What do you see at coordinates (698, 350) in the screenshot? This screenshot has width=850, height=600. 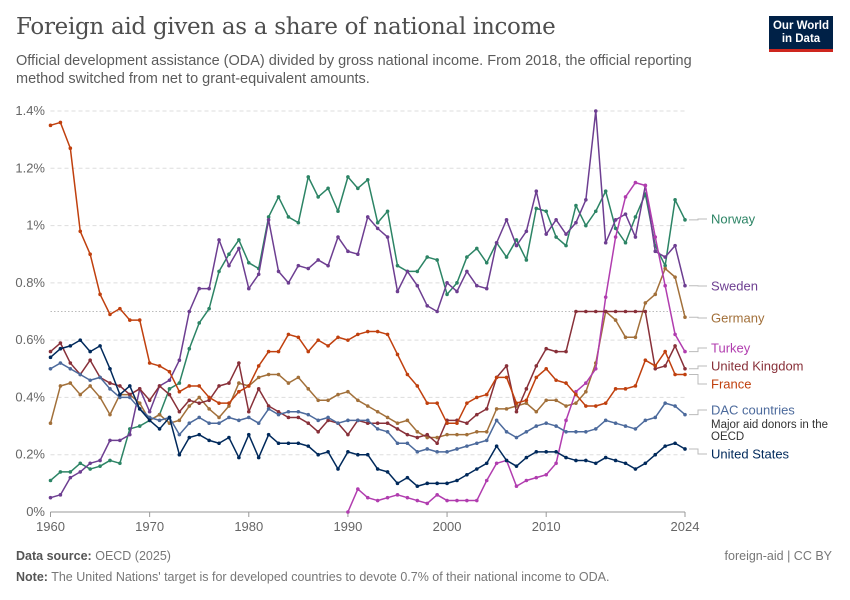 I see `label-connector` at bounding box center [698, 350].